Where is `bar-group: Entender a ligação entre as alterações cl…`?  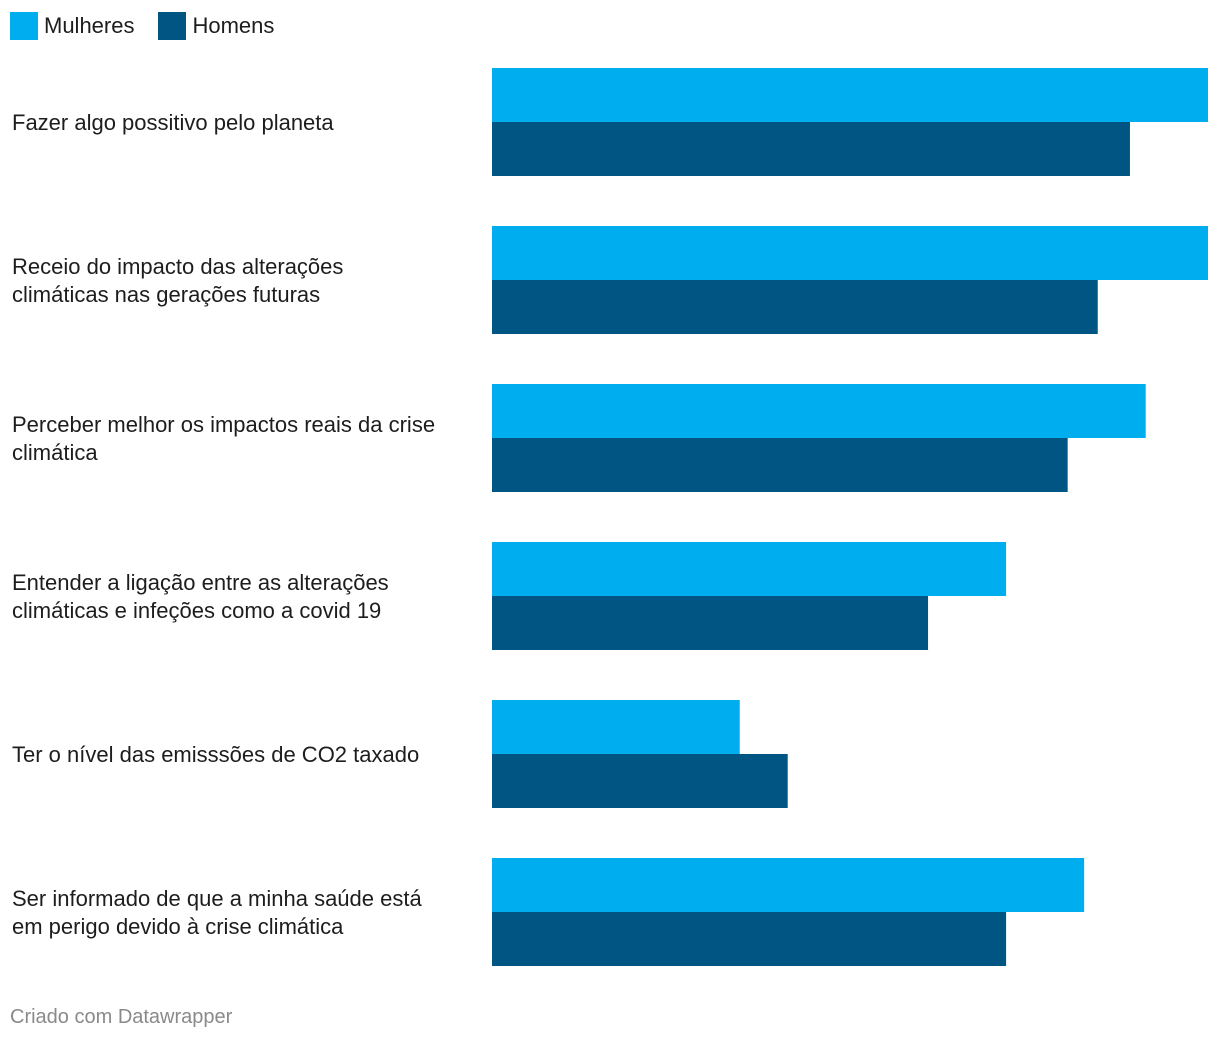
bar-group: Entender a ligação entre as alterações cl… is located at coordinates (509, 596).